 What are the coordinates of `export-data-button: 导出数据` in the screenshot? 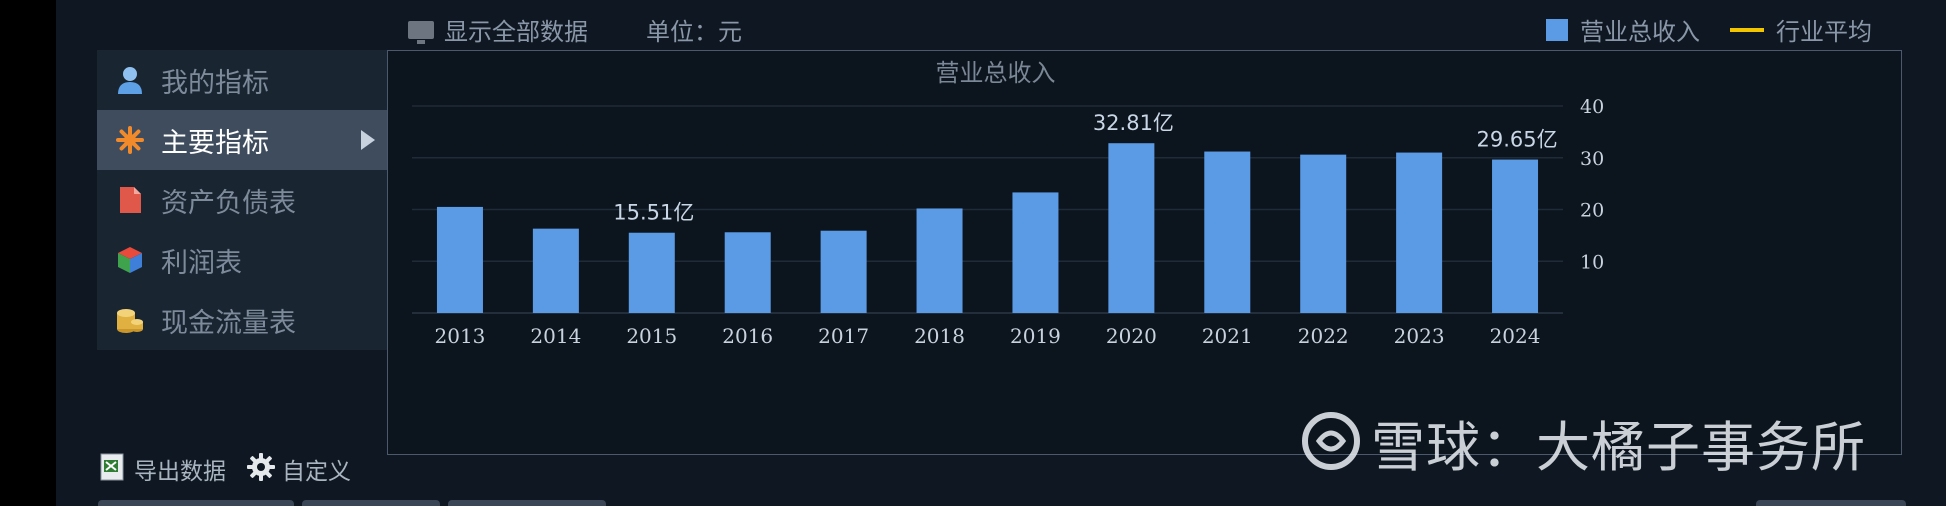 It's located at (162, 469).